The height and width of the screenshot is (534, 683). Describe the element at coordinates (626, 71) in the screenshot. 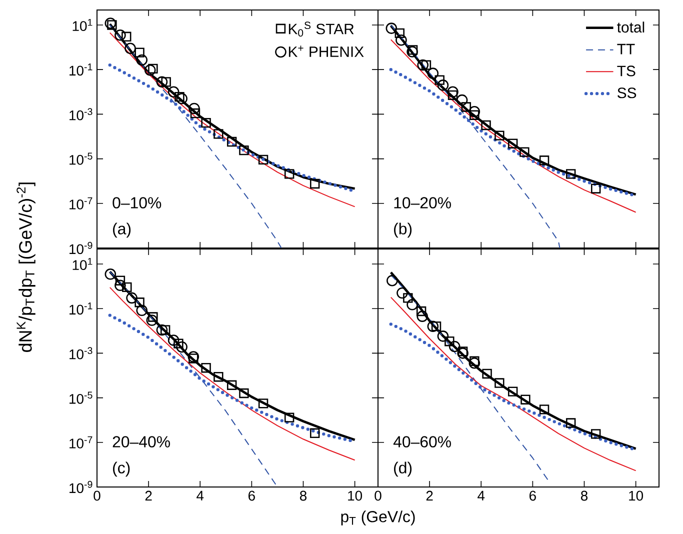

I see `legend-label: TS` at that location.